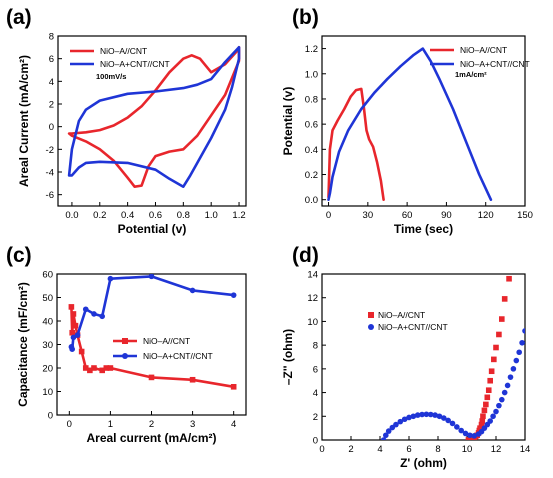  What do you see at coordinates (47, 322) in the screenshot?
I see `y-tick-label: 40` at bounding box center [47, 322].